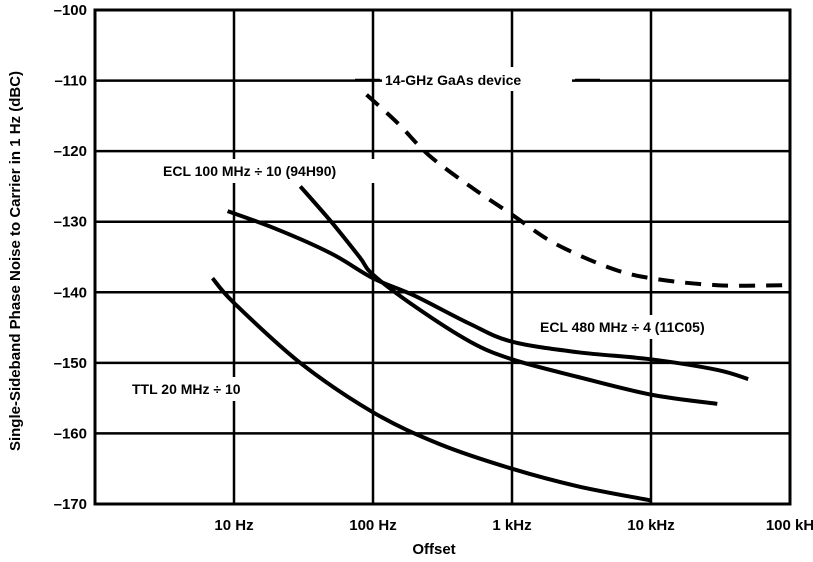 This screenshot has width=813, height=562. Describe the element at coordinates (70, 504) in the screenshot. I see `y-tick-label: –170` at that location.